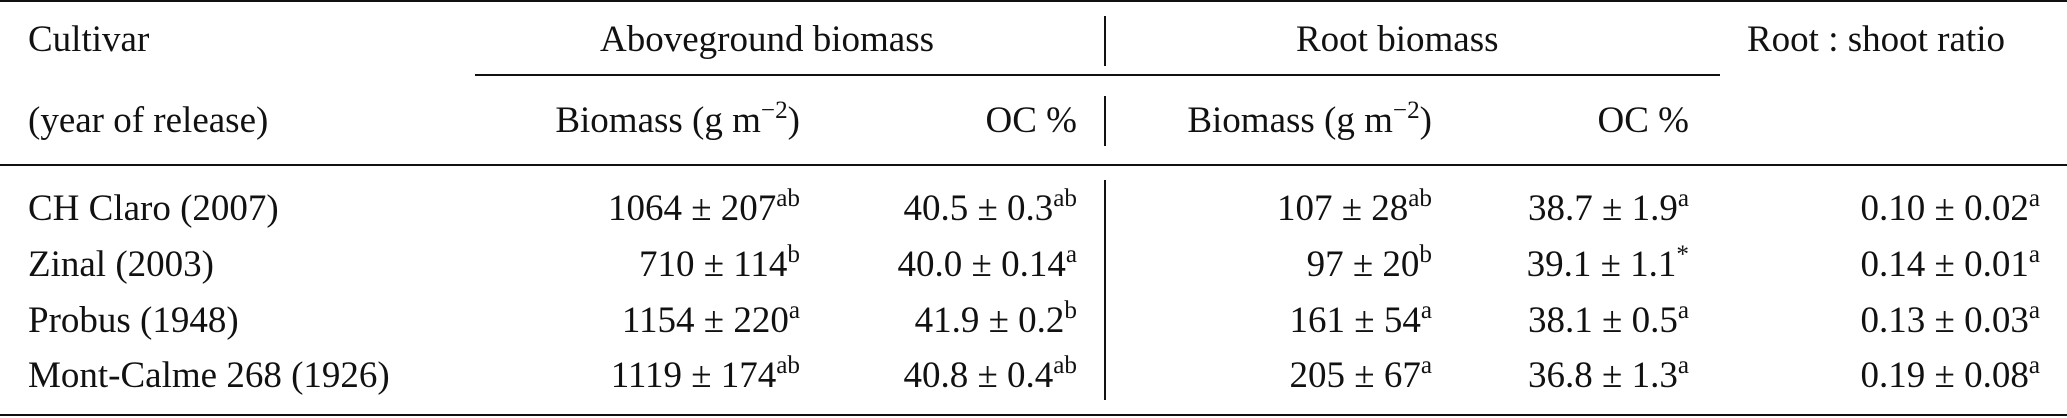 Image resolution: width=2067 pixels, height=418 pixels. Describe the element at coordinates (1608, 319) in the screenshot. I see `cell-root-oc: 38.1 ± 0.5a` at that location.